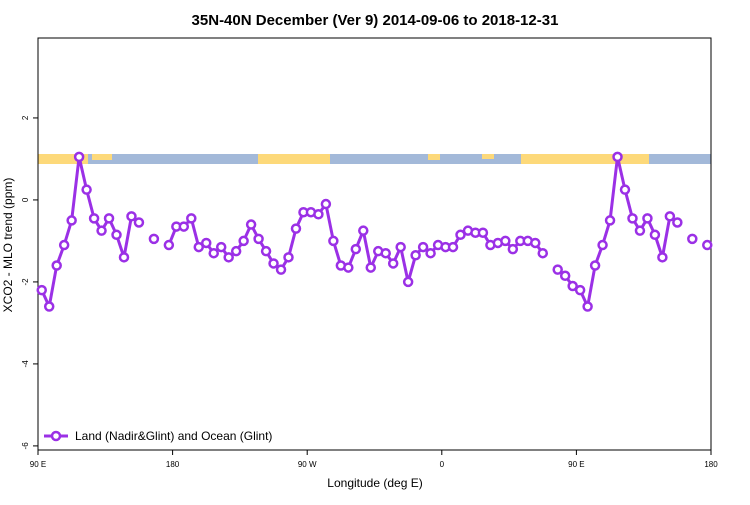  I want to click on x-tick-label: 90 W, so click(307, 464).